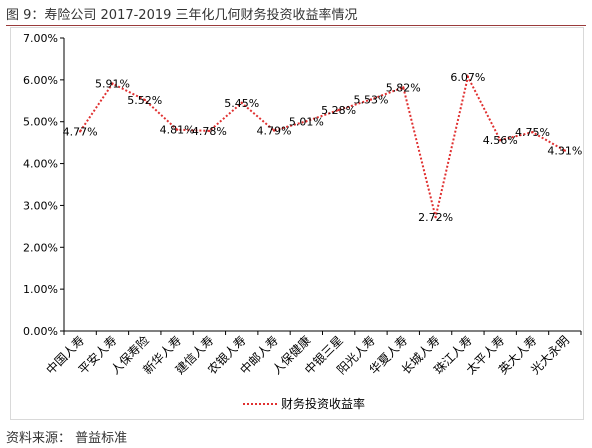 The image size is (592, 448). Describe the element at coordinates (40, 164) in the screenshot. I see `y-tick-label: 4.00%` at that location.